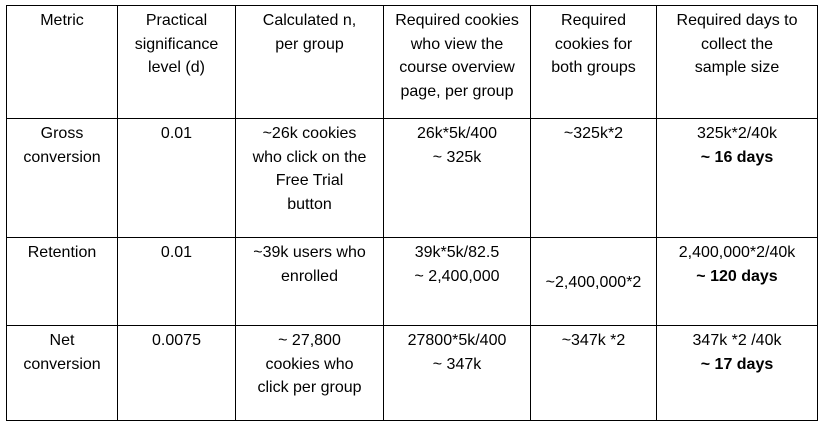 The width and height of the screenshot is (824, 430). What do you see at coordinates (737, 157) in the screenshot?
I see `days-result: ~ 16 days` at bounding box center [737, 157].